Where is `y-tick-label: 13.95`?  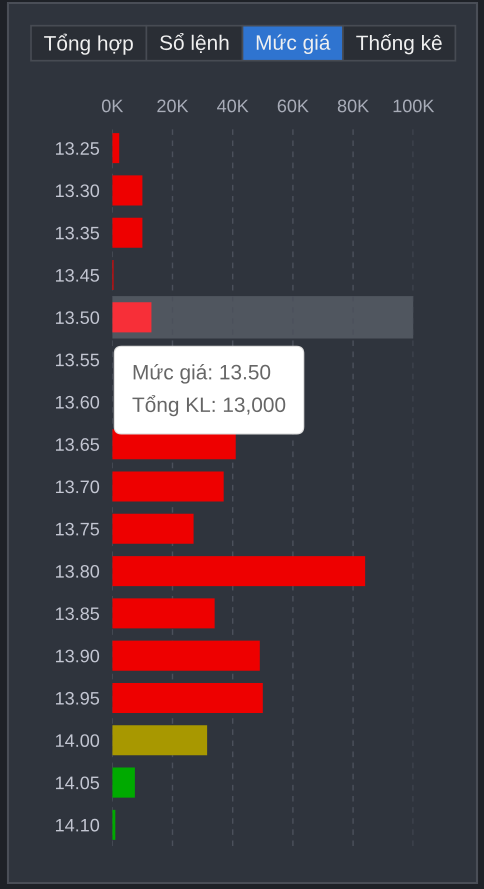
y-tick-label: 13.95 is located at coordinates (78, 698).